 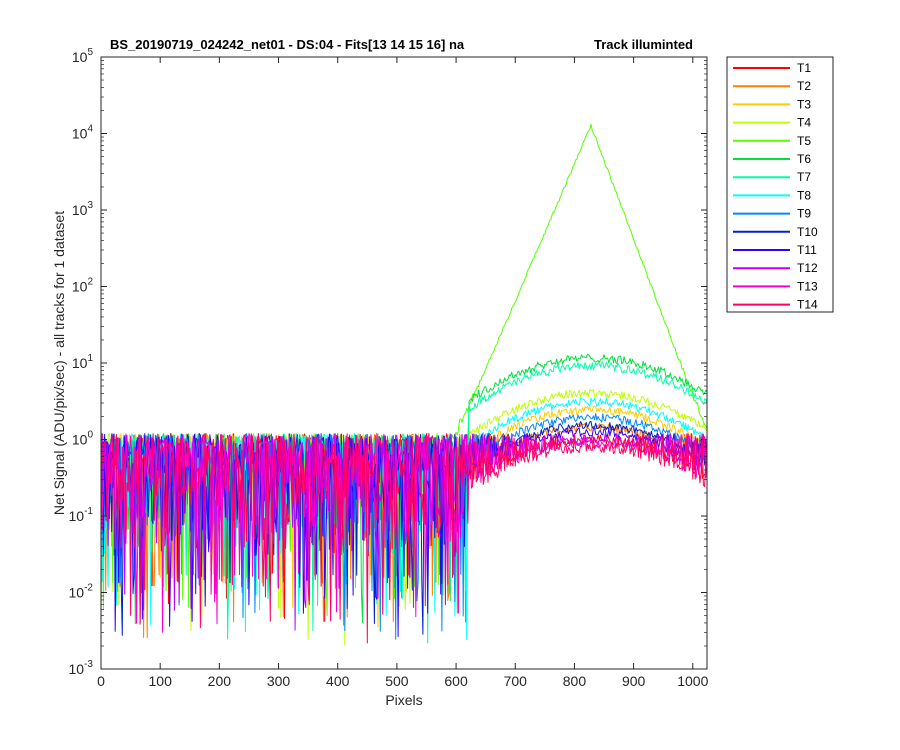 What do you see at coordinates (575, 681) in the screenshot?
I see `x-tick-label: 800` at bounding box center [575, 681].